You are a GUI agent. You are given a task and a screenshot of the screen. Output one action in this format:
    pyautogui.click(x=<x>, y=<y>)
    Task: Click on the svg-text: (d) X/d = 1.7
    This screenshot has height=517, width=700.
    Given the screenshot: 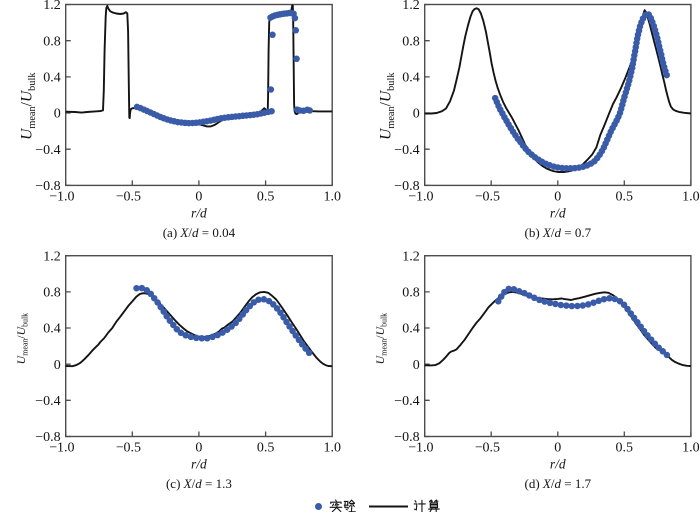 What is the action you would take?
    pyautogui.click(x=558, y=483)
    